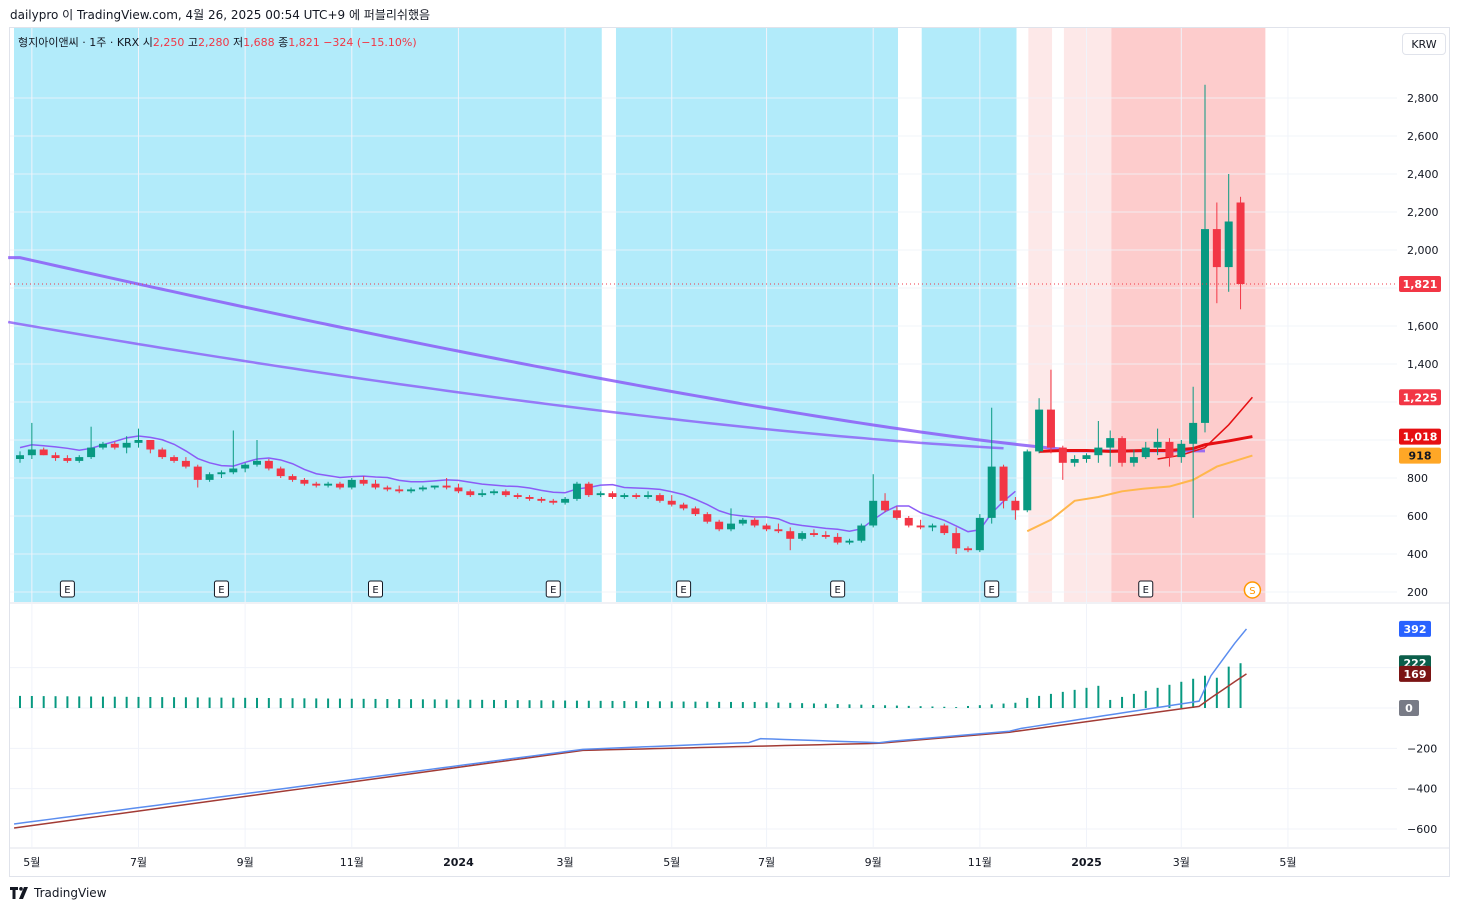 The height and width of the screenshot is (912, 1460). I want to click on ma-orange-line, so click(1139, 493).